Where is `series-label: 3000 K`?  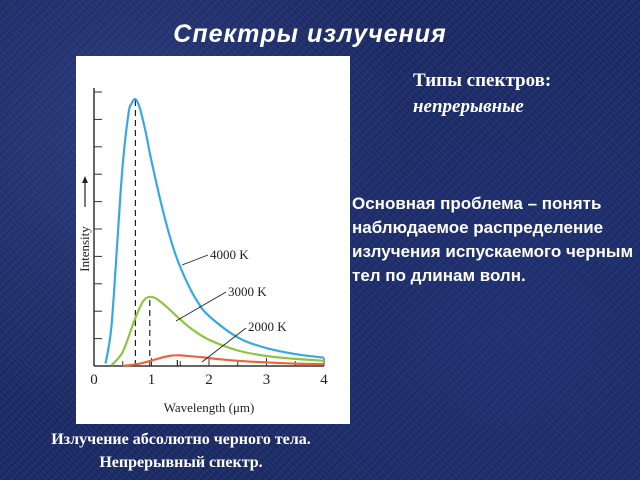
series-label: 3000 K is located at coordinates (247, 291).